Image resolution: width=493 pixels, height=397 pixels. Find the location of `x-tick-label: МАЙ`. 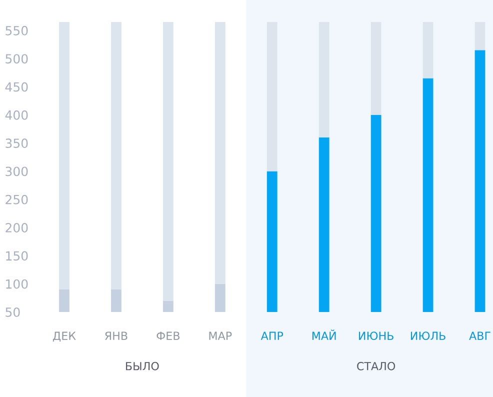

x-tick-label: МАЙ is located at coordinates (324, 335).